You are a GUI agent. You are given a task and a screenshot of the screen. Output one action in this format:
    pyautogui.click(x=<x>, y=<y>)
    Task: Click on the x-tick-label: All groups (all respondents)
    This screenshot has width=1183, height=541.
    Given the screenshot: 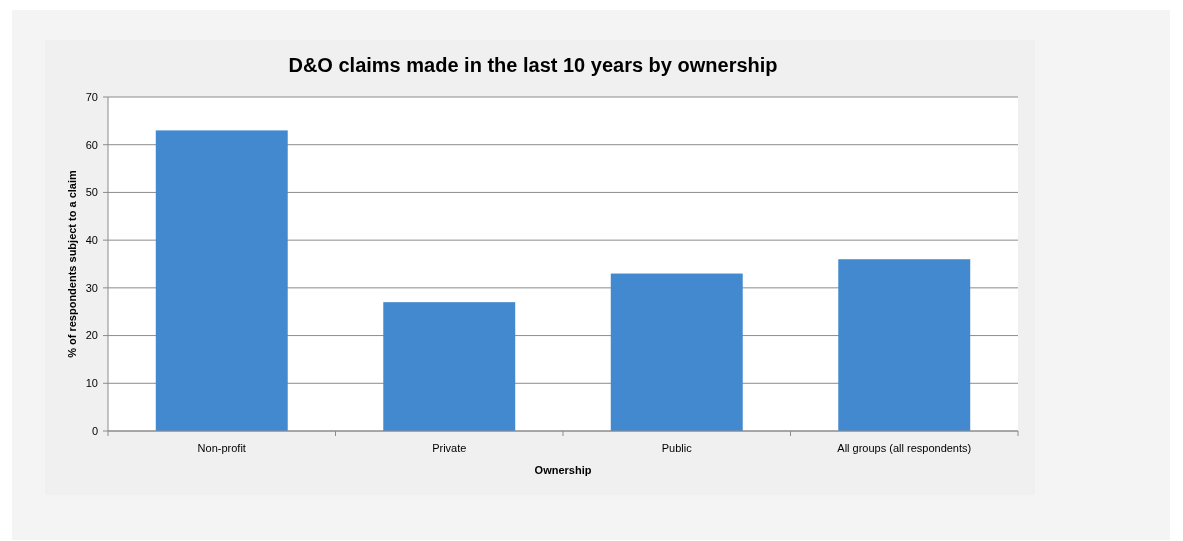 What is the action you would take?
    pyautogui.click(x=904, y=448)
    